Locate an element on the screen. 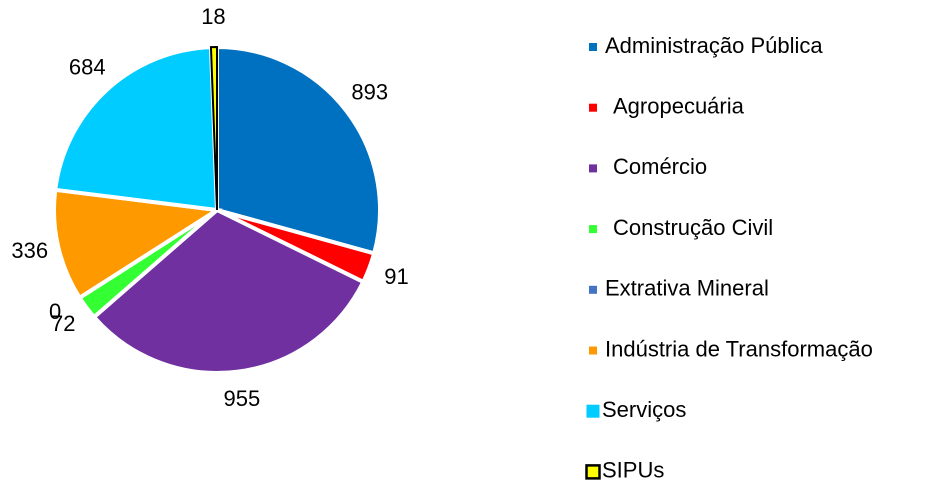 The height and width of the screenshot is (482, 932). data-label: 91 is located at coordinates (396, 276).